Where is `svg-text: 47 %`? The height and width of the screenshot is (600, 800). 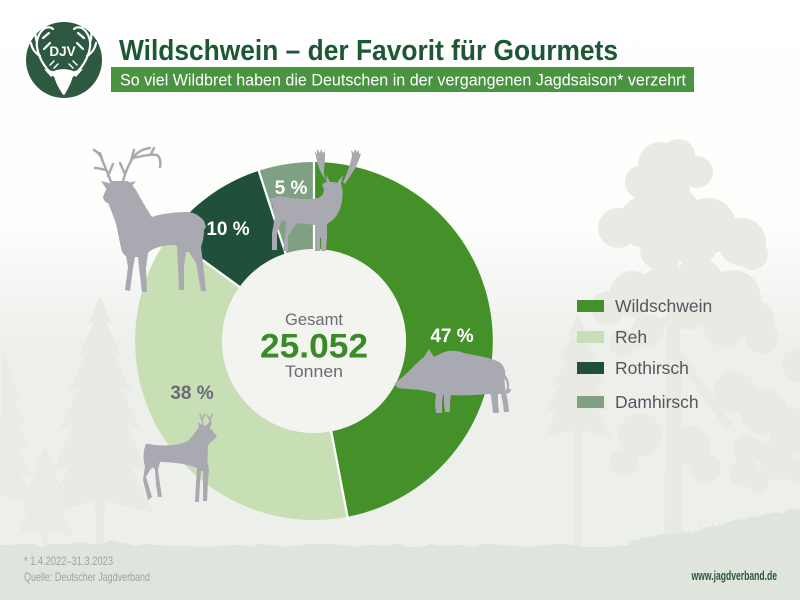 svg-text: 47 % is located at coordinates (451, 336).